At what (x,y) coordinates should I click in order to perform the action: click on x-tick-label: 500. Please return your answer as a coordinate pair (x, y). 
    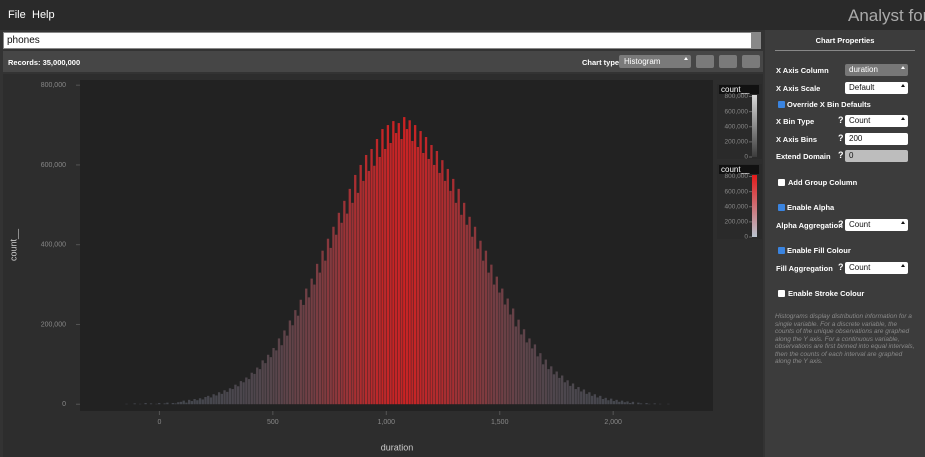
    Looking at the image, I should click on (273, 422).